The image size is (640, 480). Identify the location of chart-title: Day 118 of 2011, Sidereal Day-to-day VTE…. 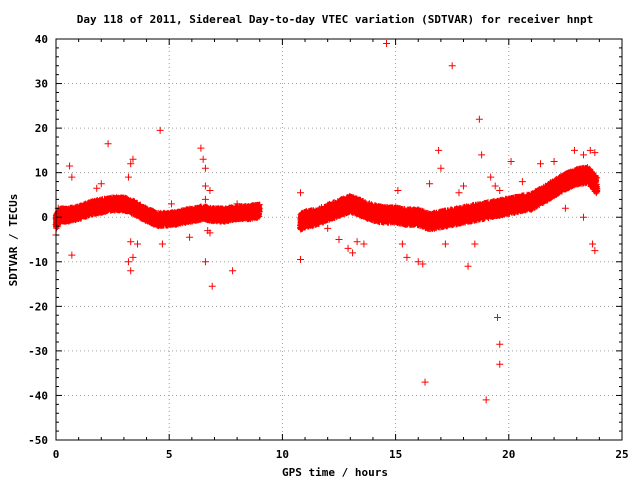
(335, 19).